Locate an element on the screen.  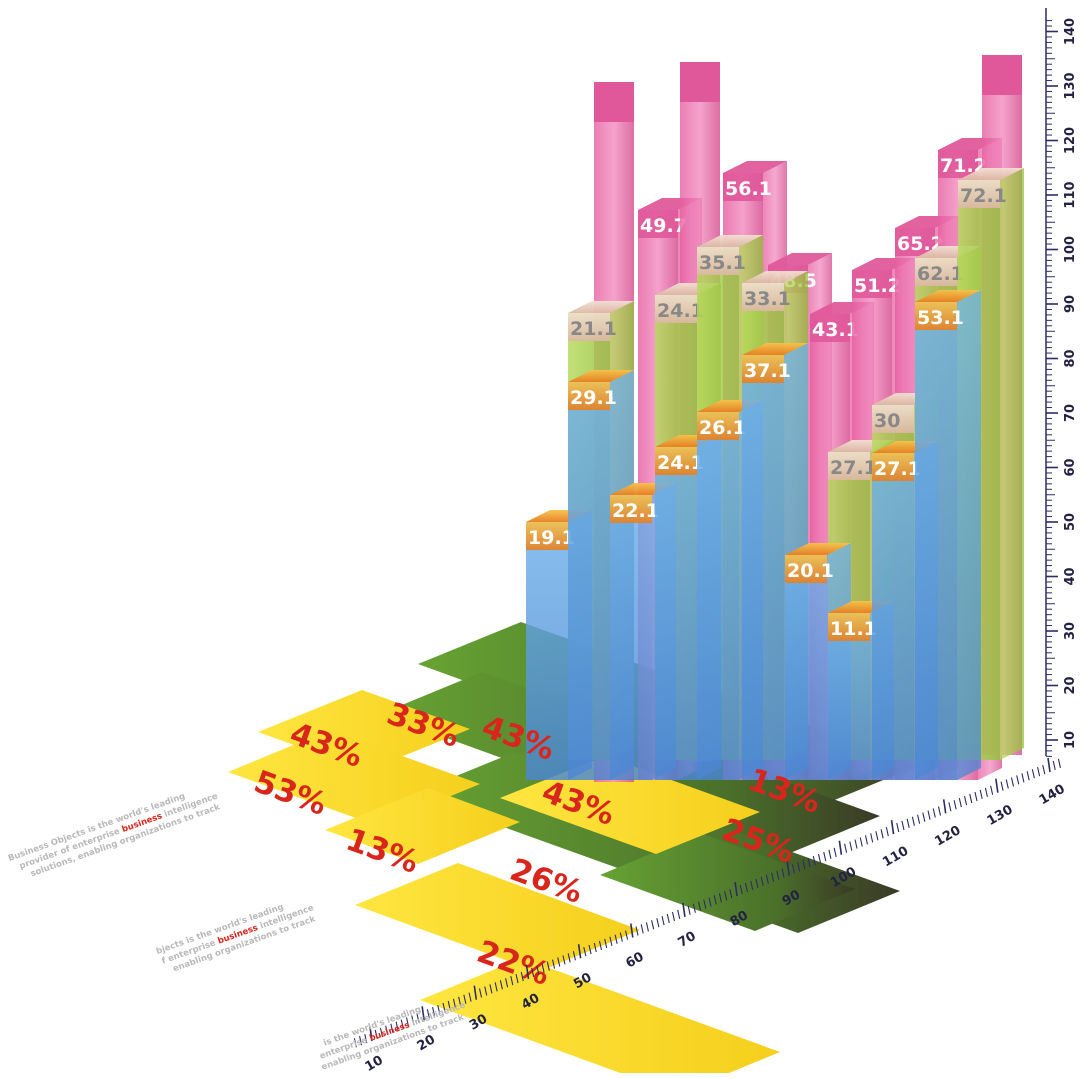
blurb-2-line-2: f enterprise business intelligence is located at coordinates (237, 935).